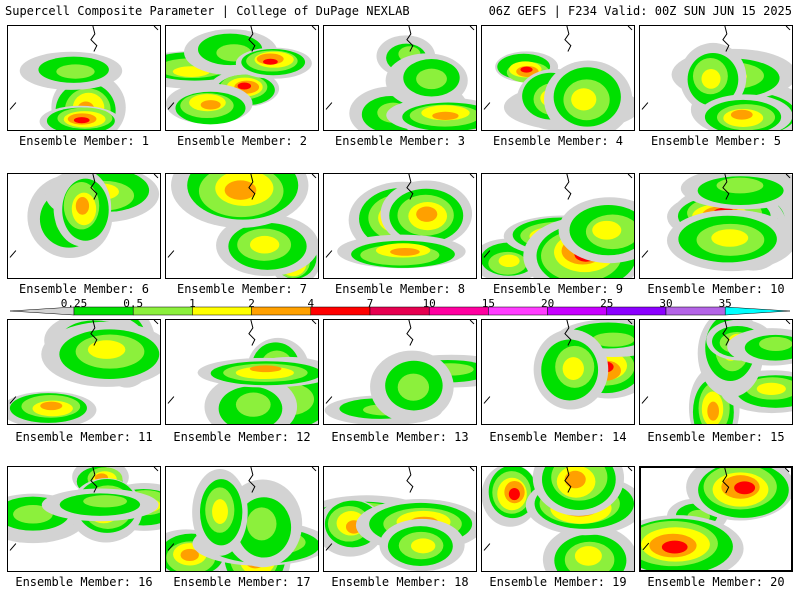  Describe the element at coordinates (84, 141) in the screenshot. I see `member-caption: Ensemble Member: 1` at that location.